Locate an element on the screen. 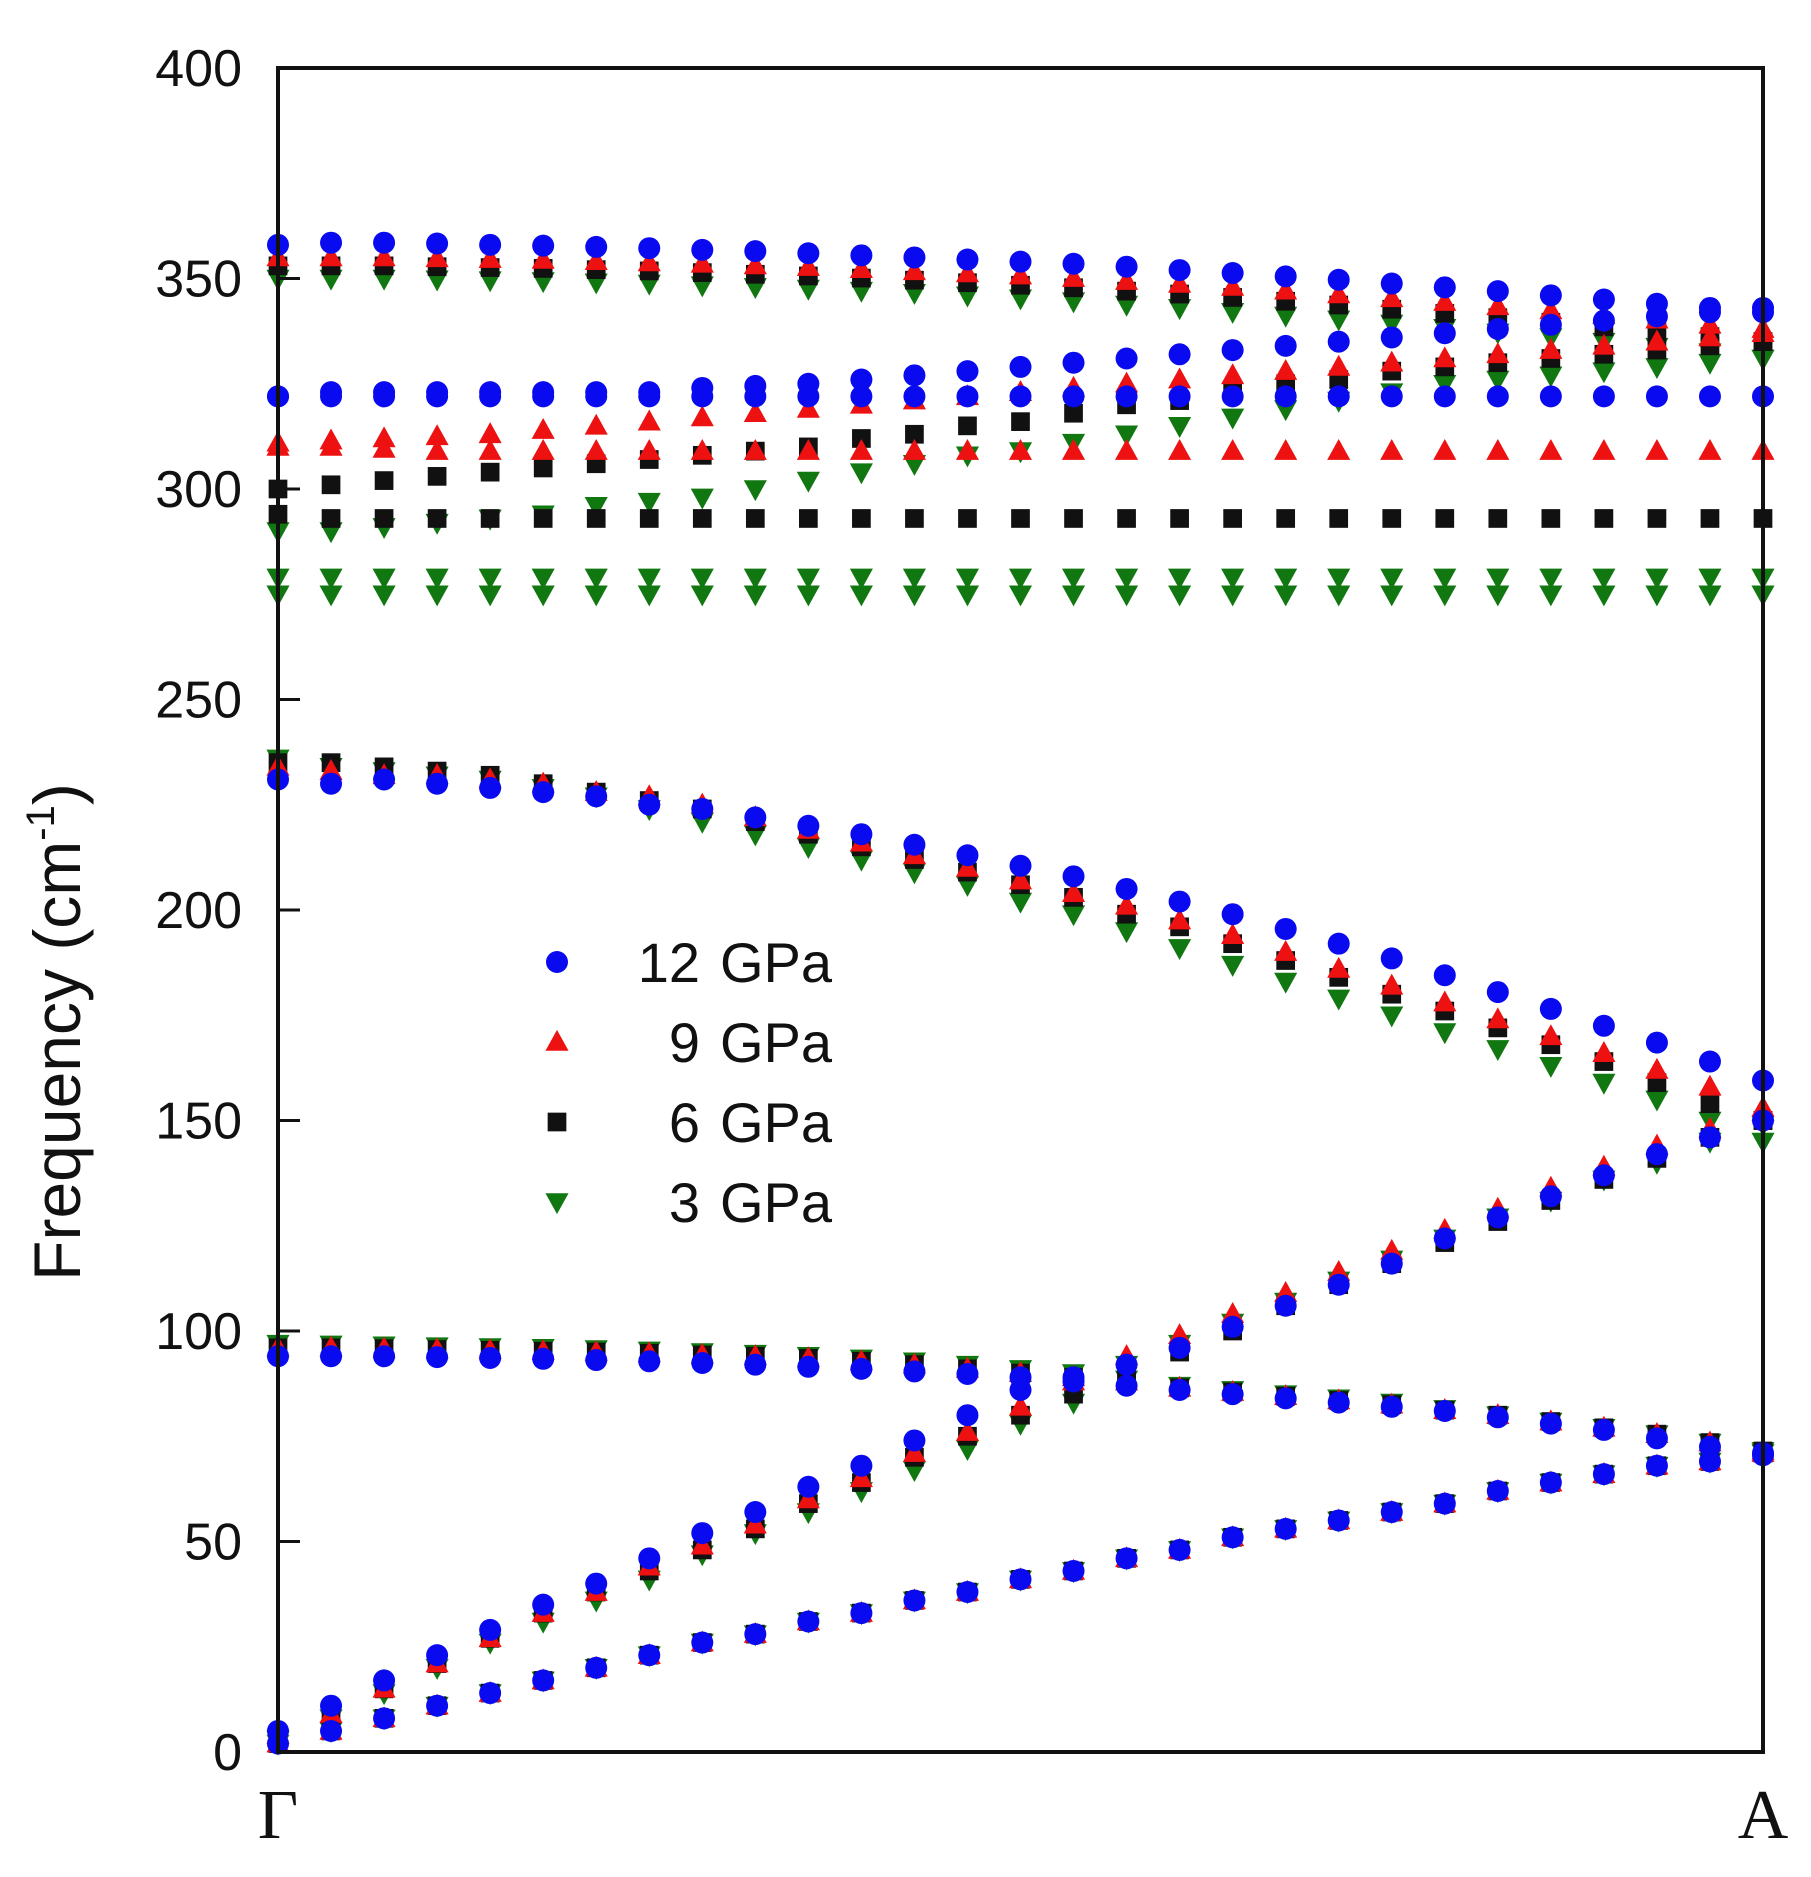  legend-entry-3-gpa: 3 GPa is located at coordinates (689, 1202).